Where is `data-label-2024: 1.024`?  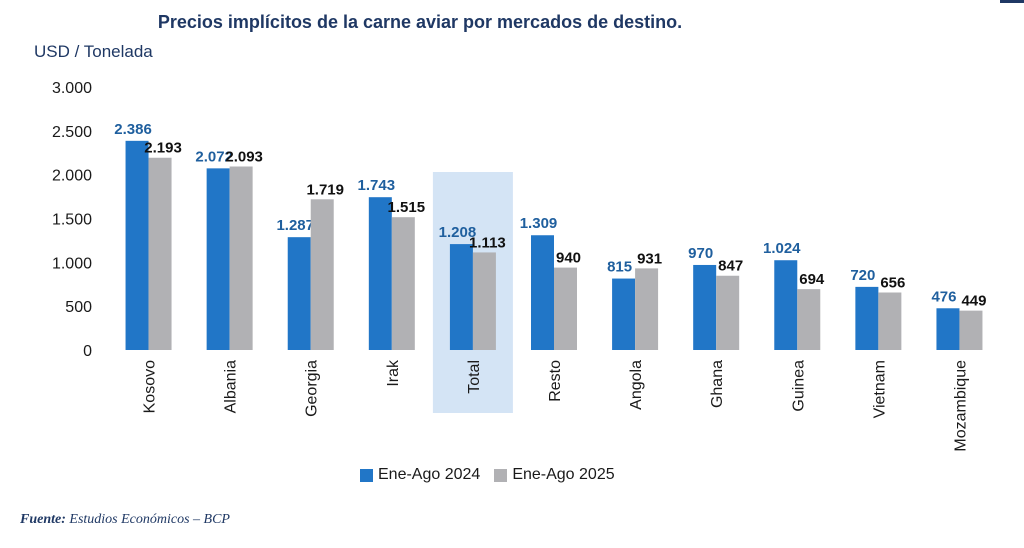
data-label-2024: 1.024 is located at coordinates (782, 248).